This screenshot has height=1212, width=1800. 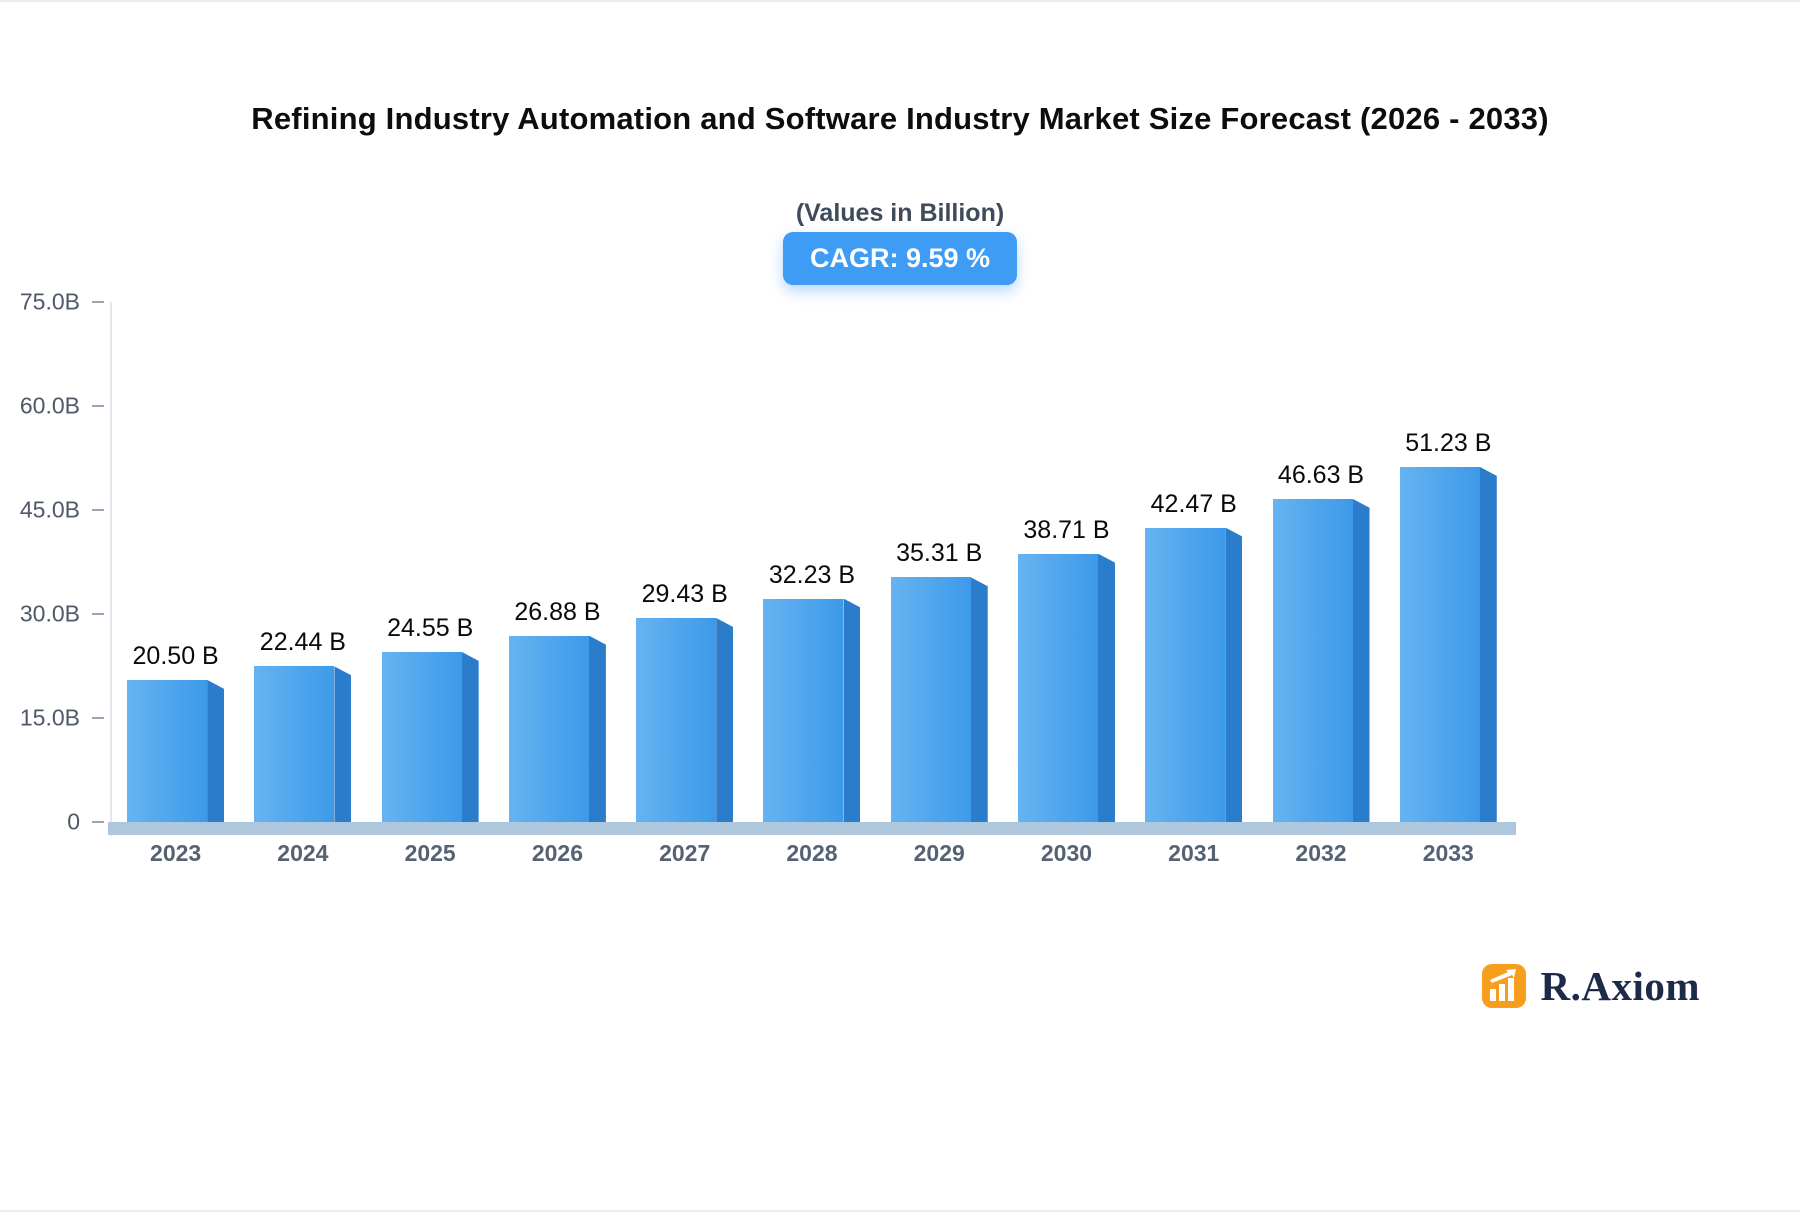 I want to click on bar-2029, so click(x=939, y=699).